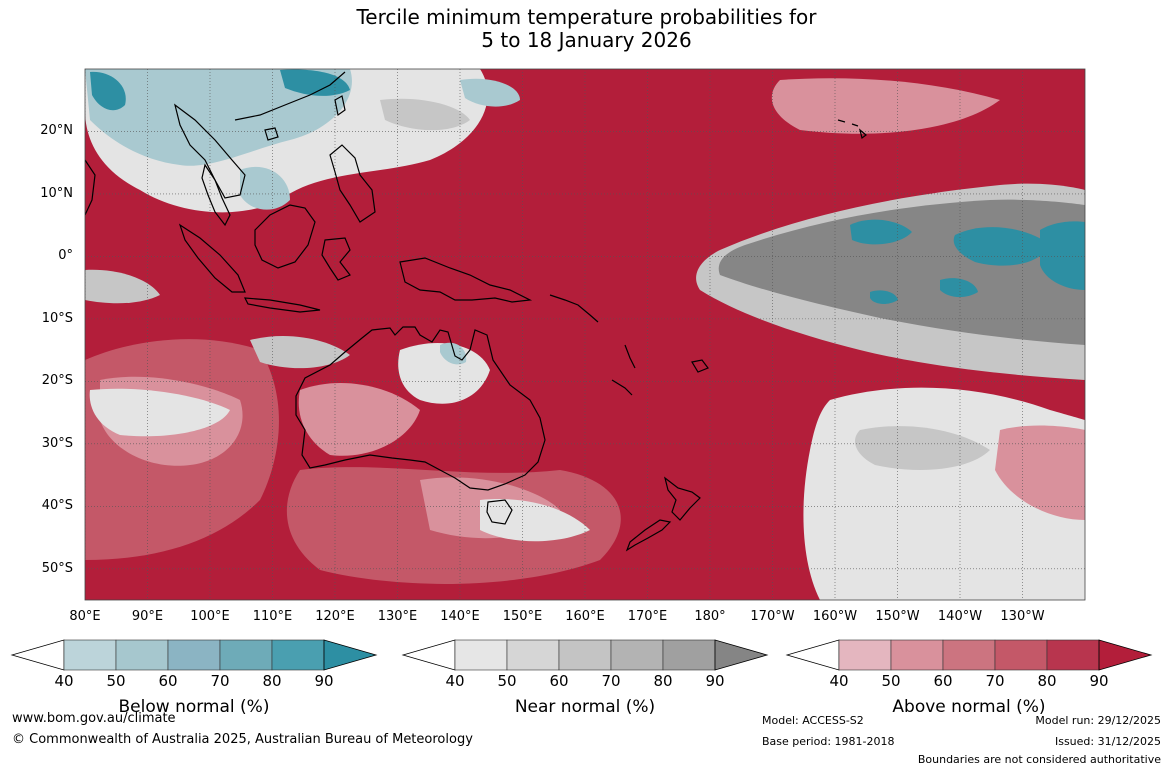 The height and width of the screenshot is (770, 1173). I want to click on latitude-label: 10°S, so click(57, 318).